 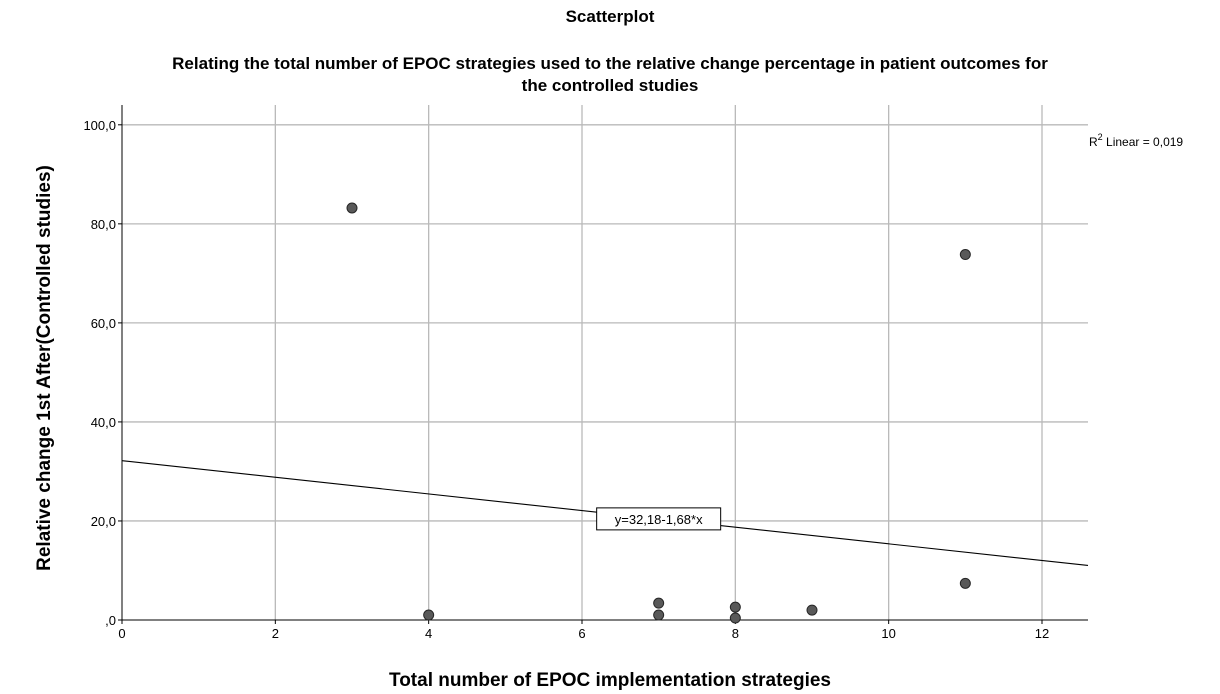 I want to click on x-tick-labels: 0 2 4 6 8 10 12, so click(x=583, y=630).